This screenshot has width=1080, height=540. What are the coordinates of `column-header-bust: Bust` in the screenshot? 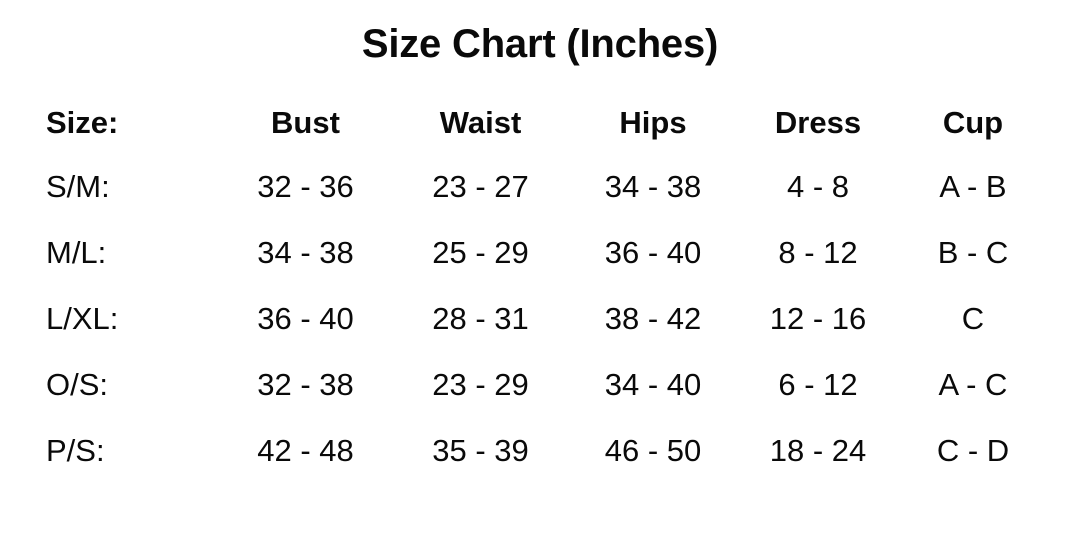 It's located at (305, 122).